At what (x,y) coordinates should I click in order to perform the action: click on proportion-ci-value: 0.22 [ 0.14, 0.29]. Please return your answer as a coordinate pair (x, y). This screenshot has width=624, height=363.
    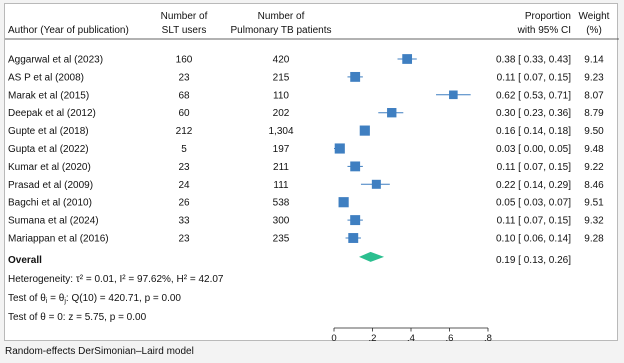
    Looking at the image, I should click on (533, 185).